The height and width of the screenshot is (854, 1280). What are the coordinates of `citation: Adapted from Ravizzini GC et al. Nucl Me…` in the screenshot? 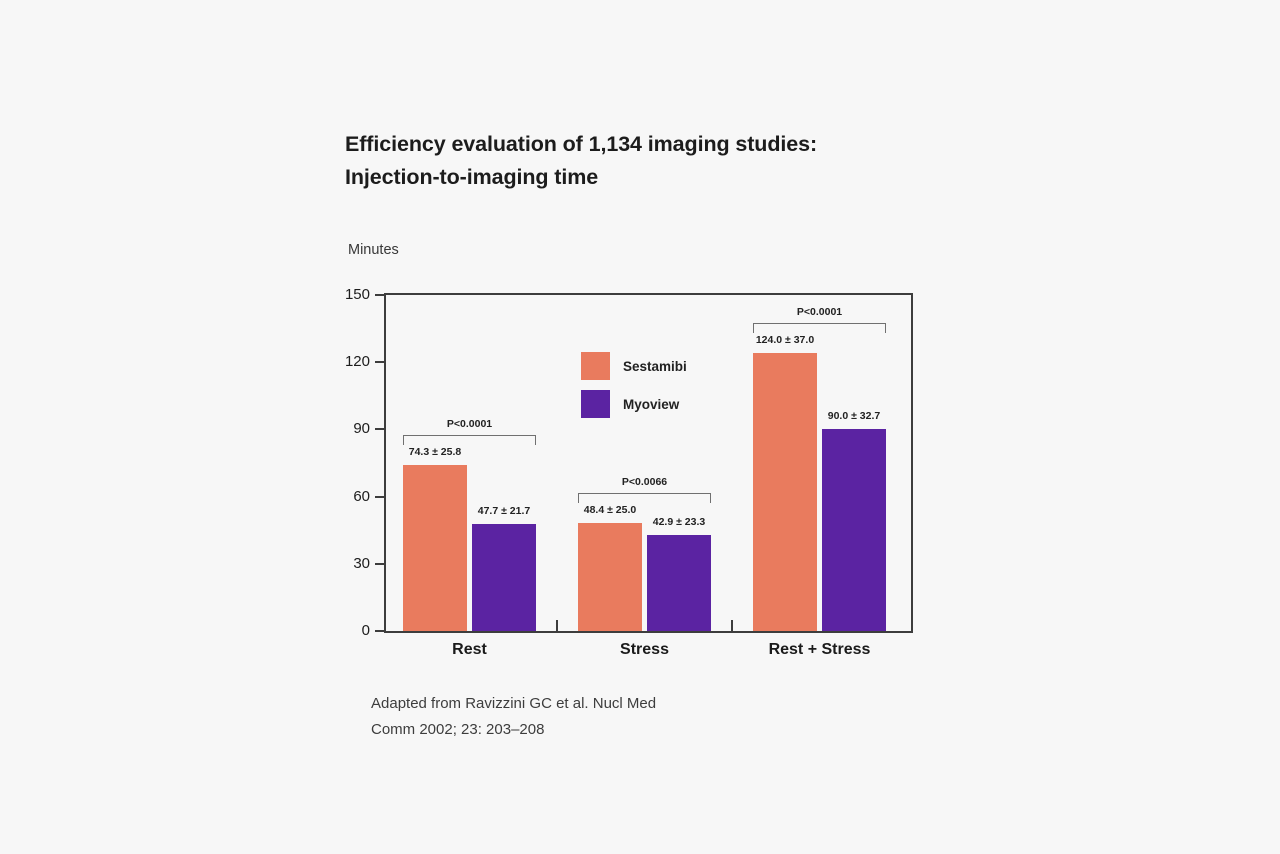 It's located at (513, 716).